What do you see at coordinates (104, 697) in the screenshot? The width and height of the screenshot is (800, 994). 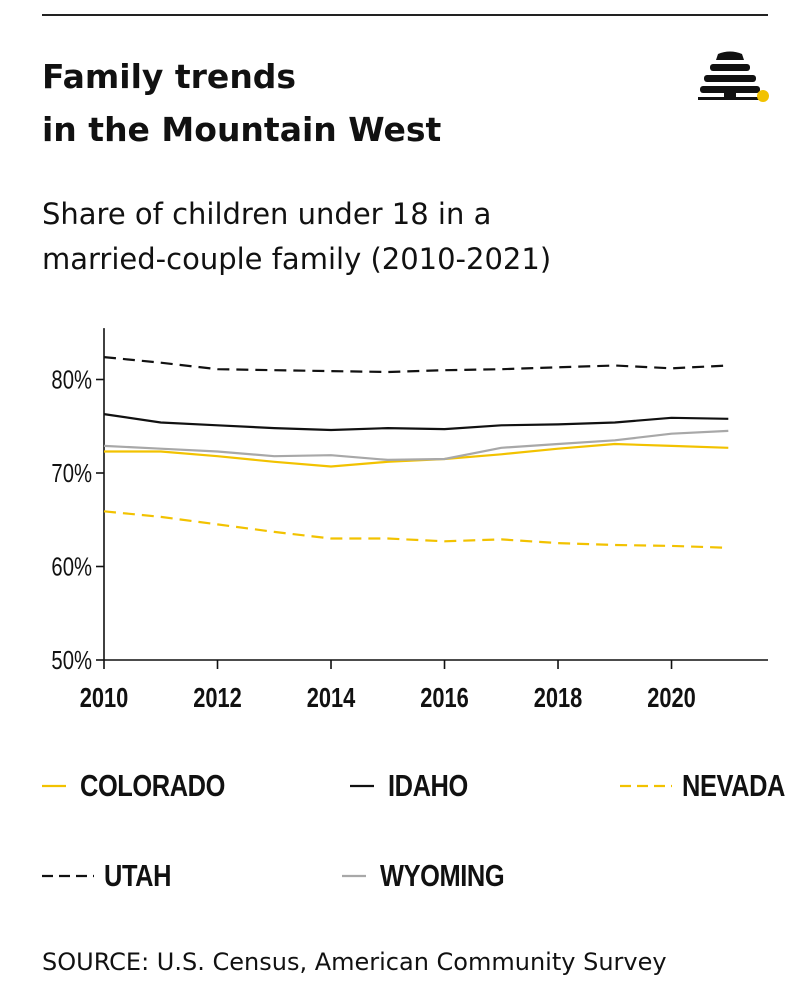 I see `x-tick-label: 2010` at bounding box center [104, 697].